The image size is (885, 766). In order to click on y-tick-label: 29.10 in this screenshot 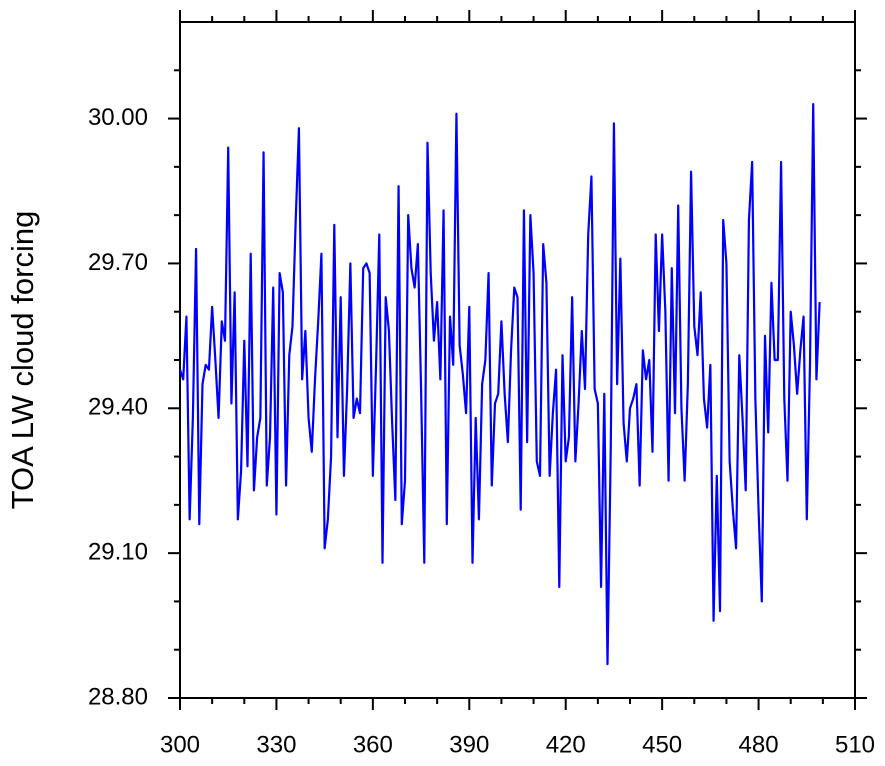, I will do `click(118, 551)`.